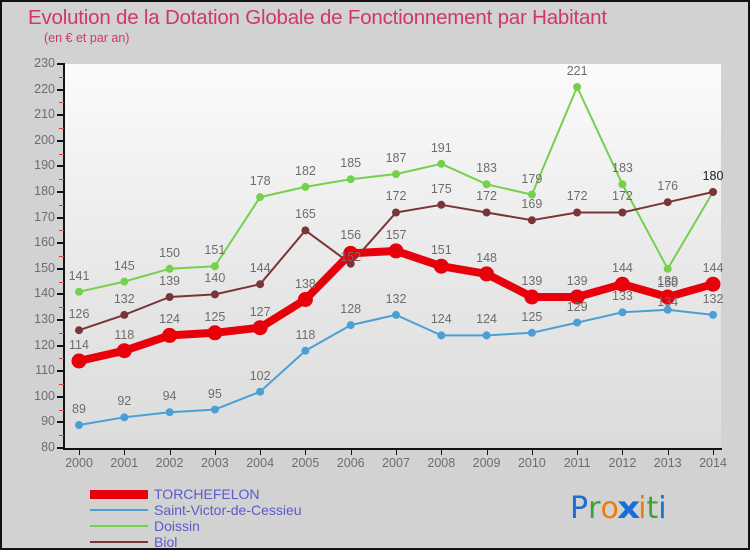 Image resolution: width=750 pixels, height=550 pixels. Describe the element at coordinates (260, 463) in the screenshot. I see `x-axis-tick-label: 2004` at that location.